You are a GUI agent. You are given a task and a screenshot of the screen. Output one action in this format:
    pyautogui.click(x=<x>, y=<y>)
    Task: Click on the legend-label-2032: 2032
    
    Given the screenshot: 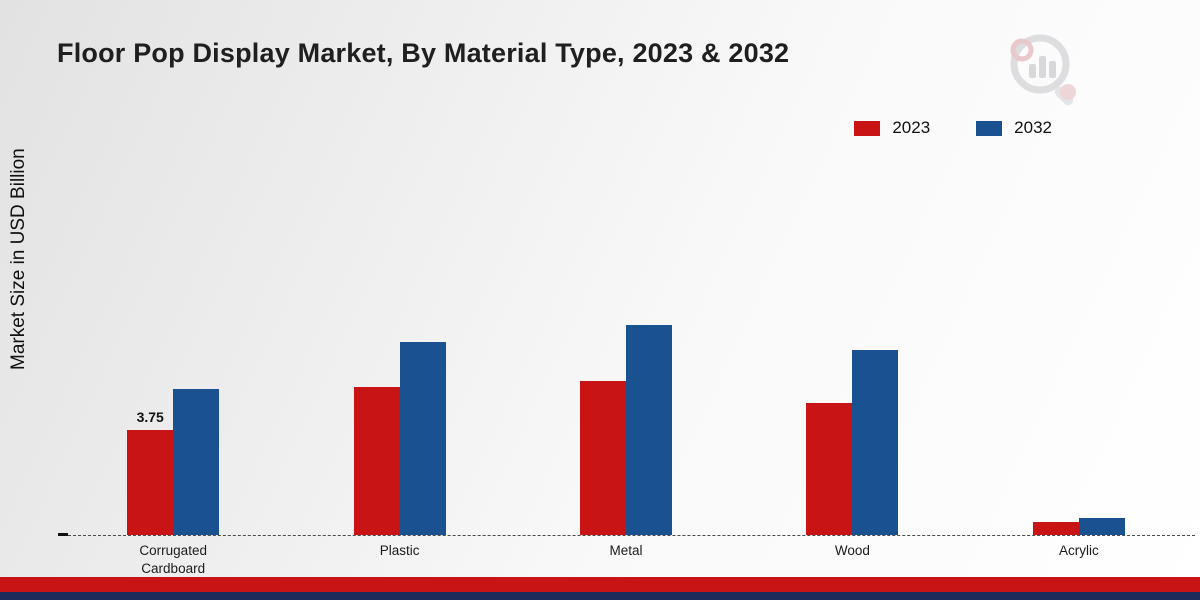 What is the action you would take?
    pyautogui.click(x=1033, y=127)
    